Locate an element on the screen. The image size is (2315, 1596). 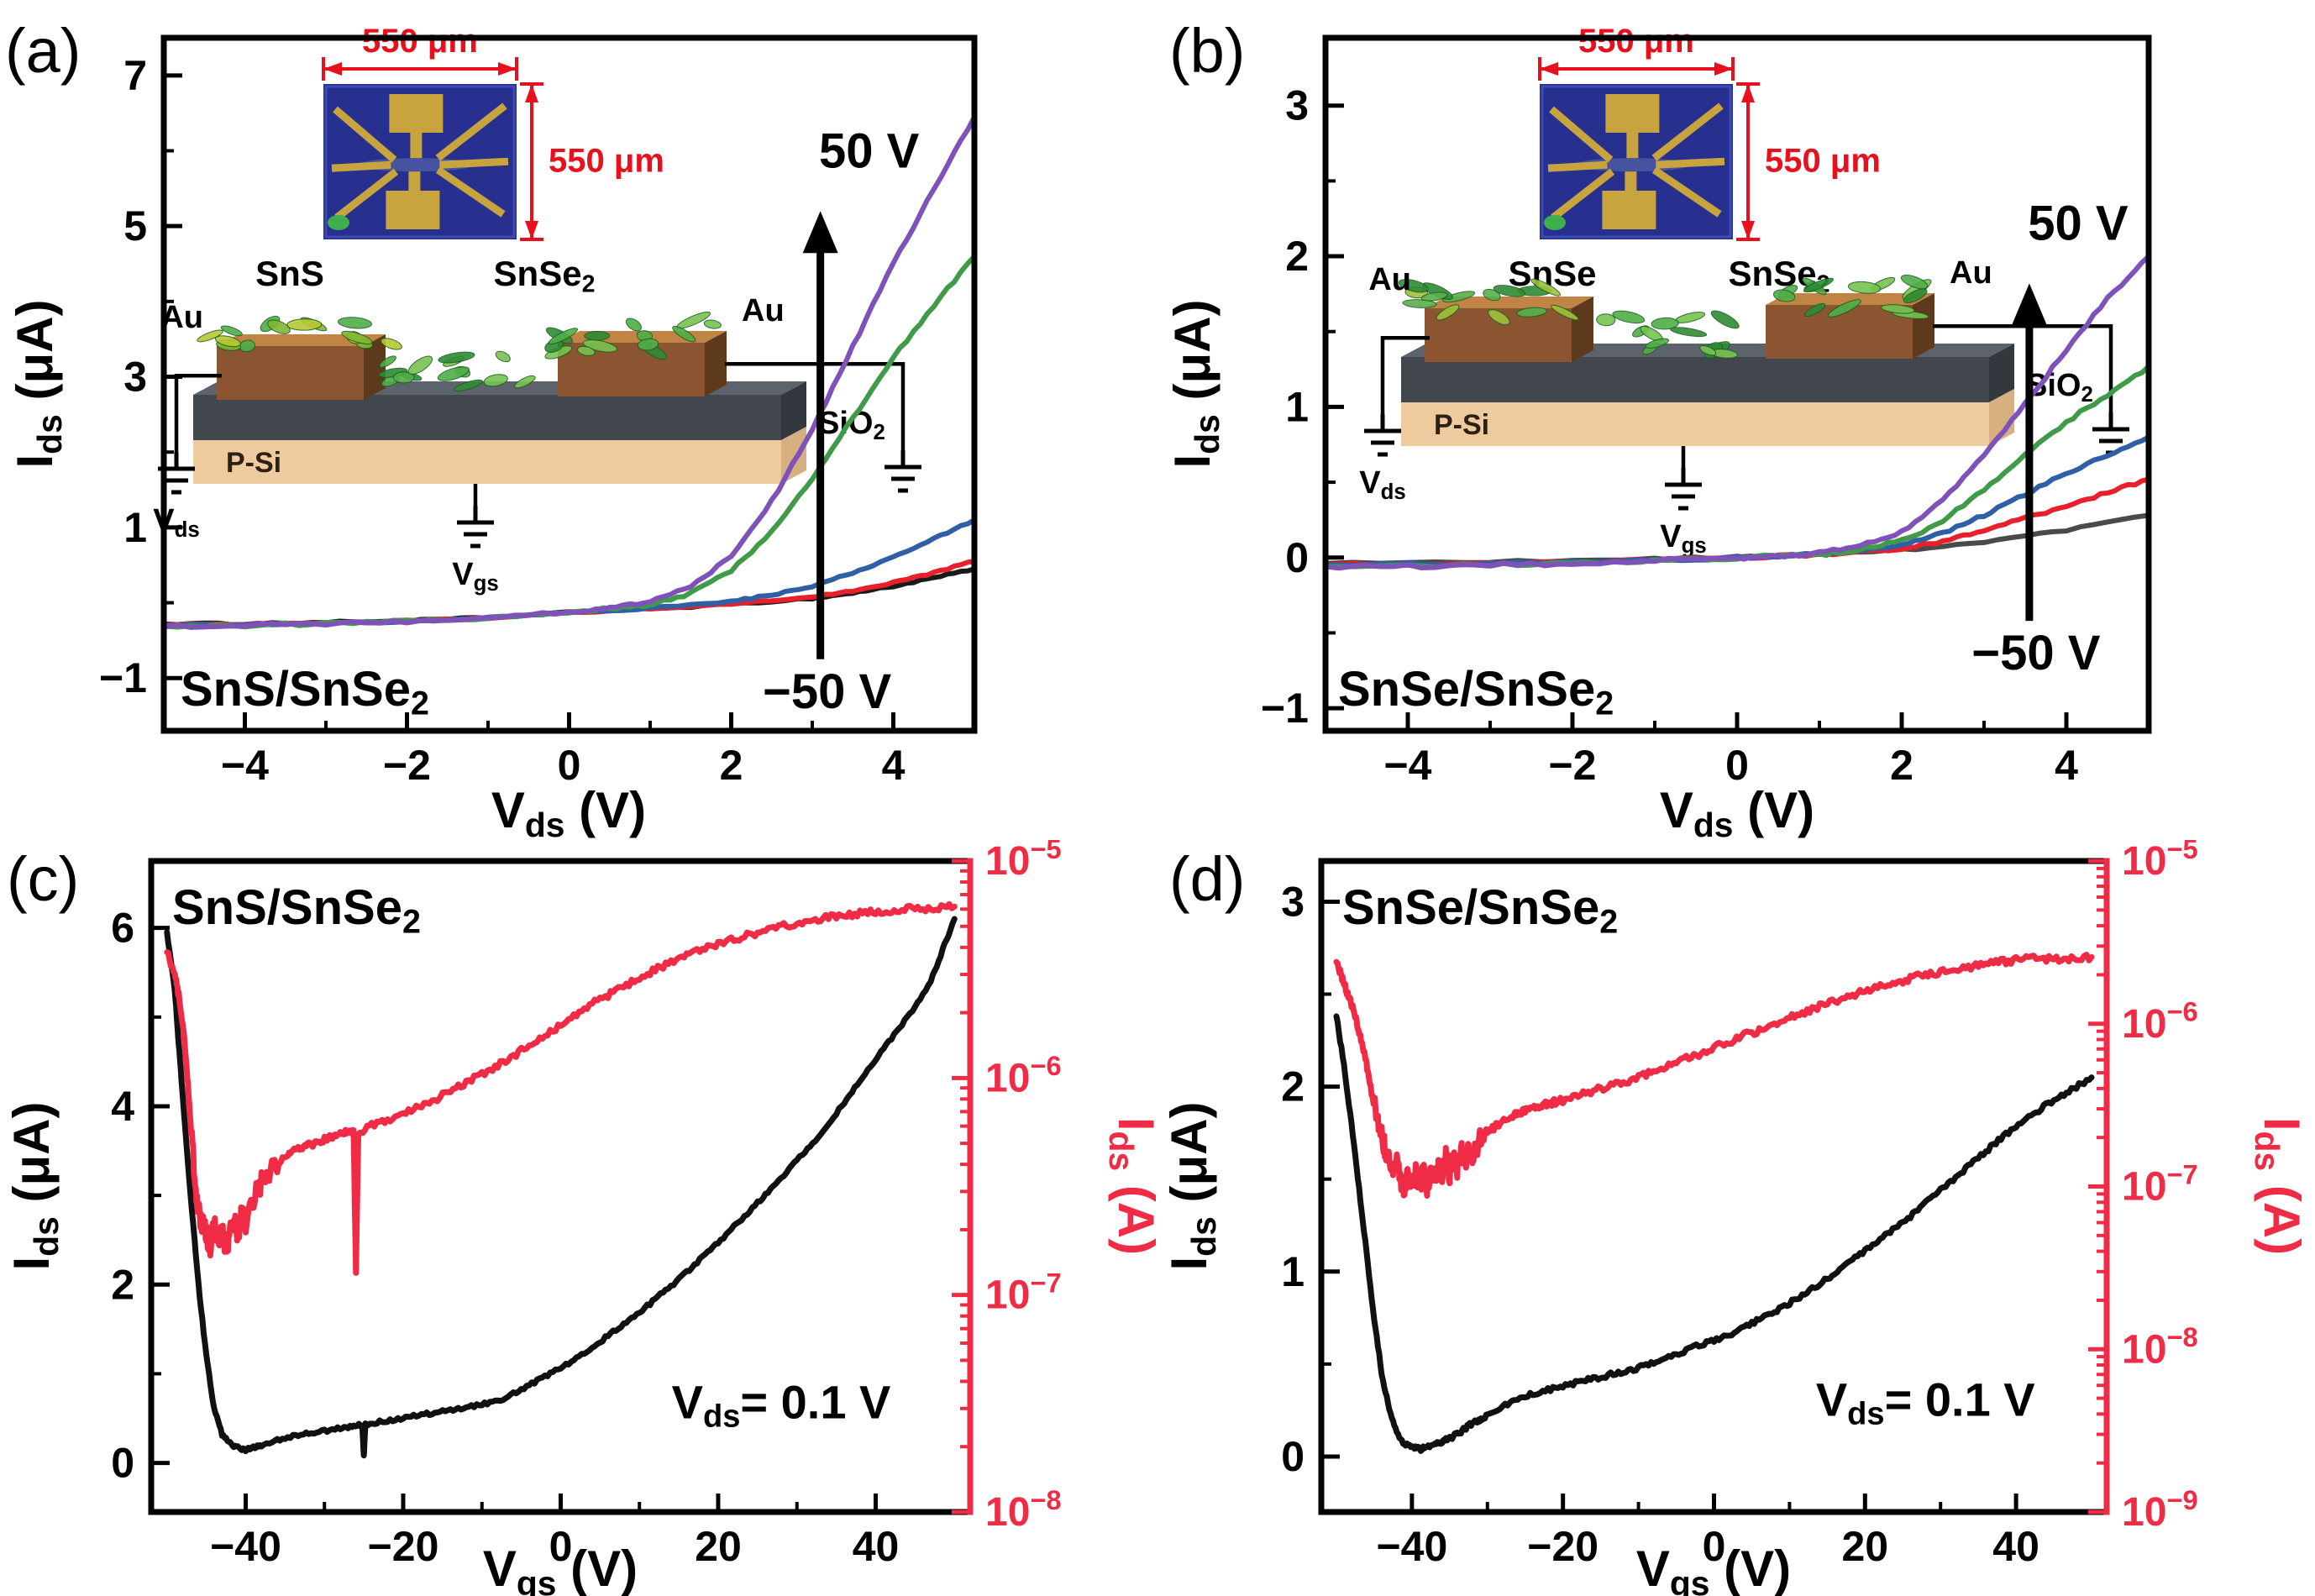
series-Vgs-−50-V is located at coordinates (569, 596).